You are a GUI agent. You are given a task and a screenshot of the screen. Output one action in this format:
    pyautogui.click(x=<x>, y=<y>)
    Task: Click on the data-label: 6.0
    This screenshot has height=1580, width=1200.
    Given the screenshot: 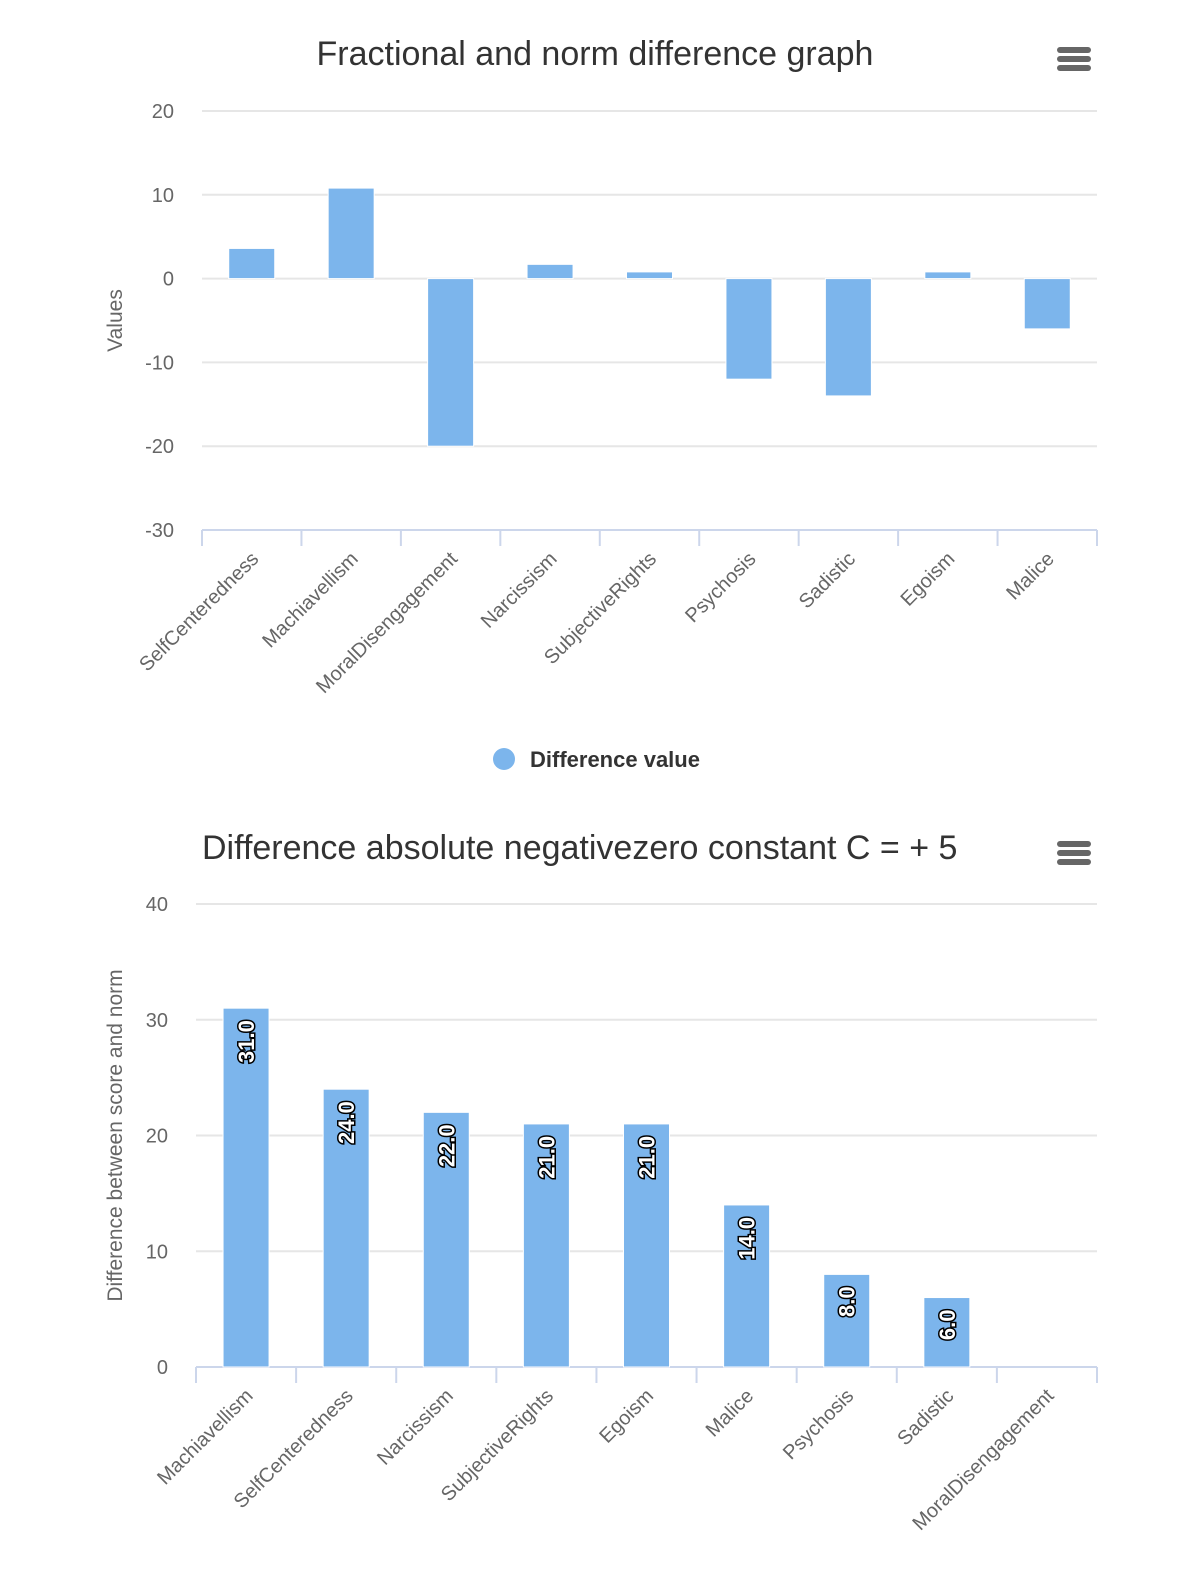 What is the action you would take?
    pyautogui.click(x=947, y=1325)
    